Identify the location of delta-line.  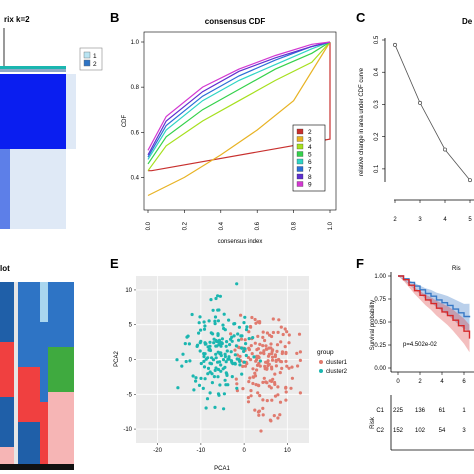
(432, 112).